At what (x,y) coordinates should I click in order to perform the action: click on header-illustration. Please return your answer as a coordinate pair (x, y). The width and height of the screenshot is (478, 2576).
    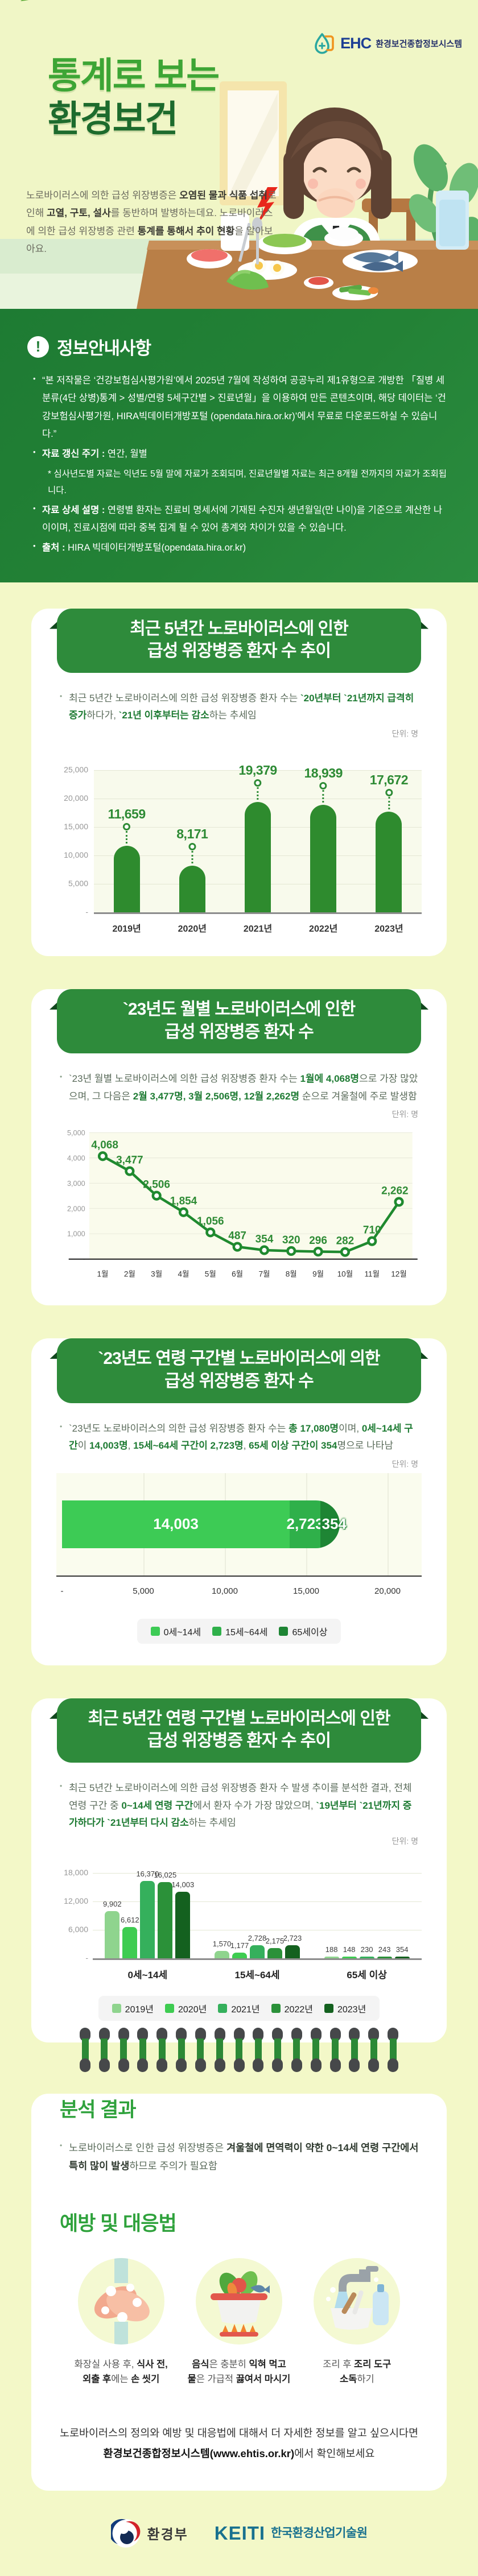
    Looking at the image, I should click on (239, 195).